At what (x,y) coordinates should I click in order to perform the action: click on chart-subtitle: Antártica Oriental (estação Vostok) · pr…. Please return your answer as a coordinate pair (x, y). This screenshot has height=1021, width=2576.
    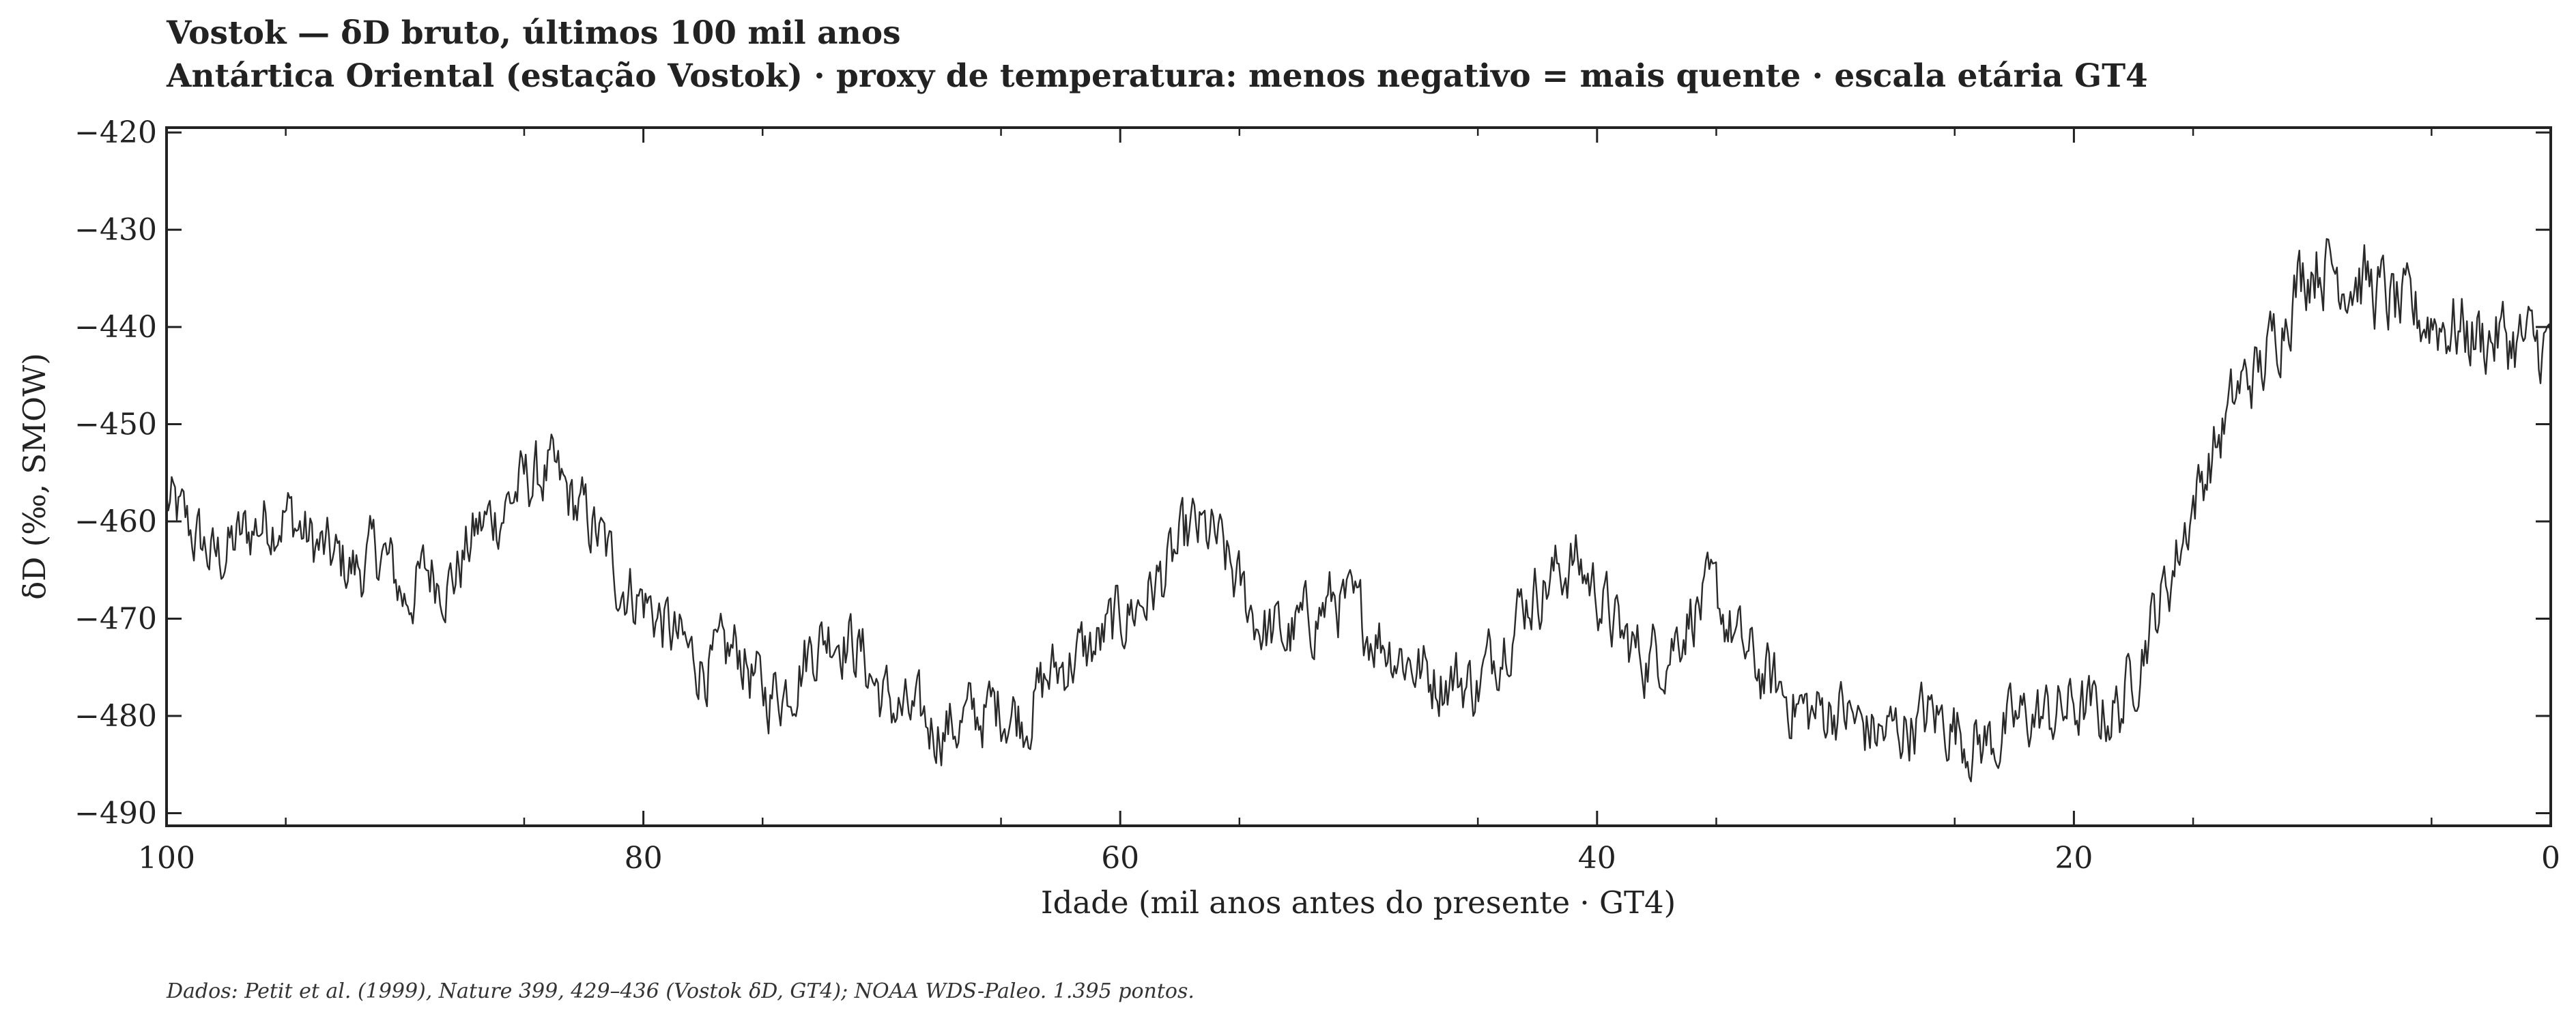
    Looking at the image, I should click on (1157, 76).